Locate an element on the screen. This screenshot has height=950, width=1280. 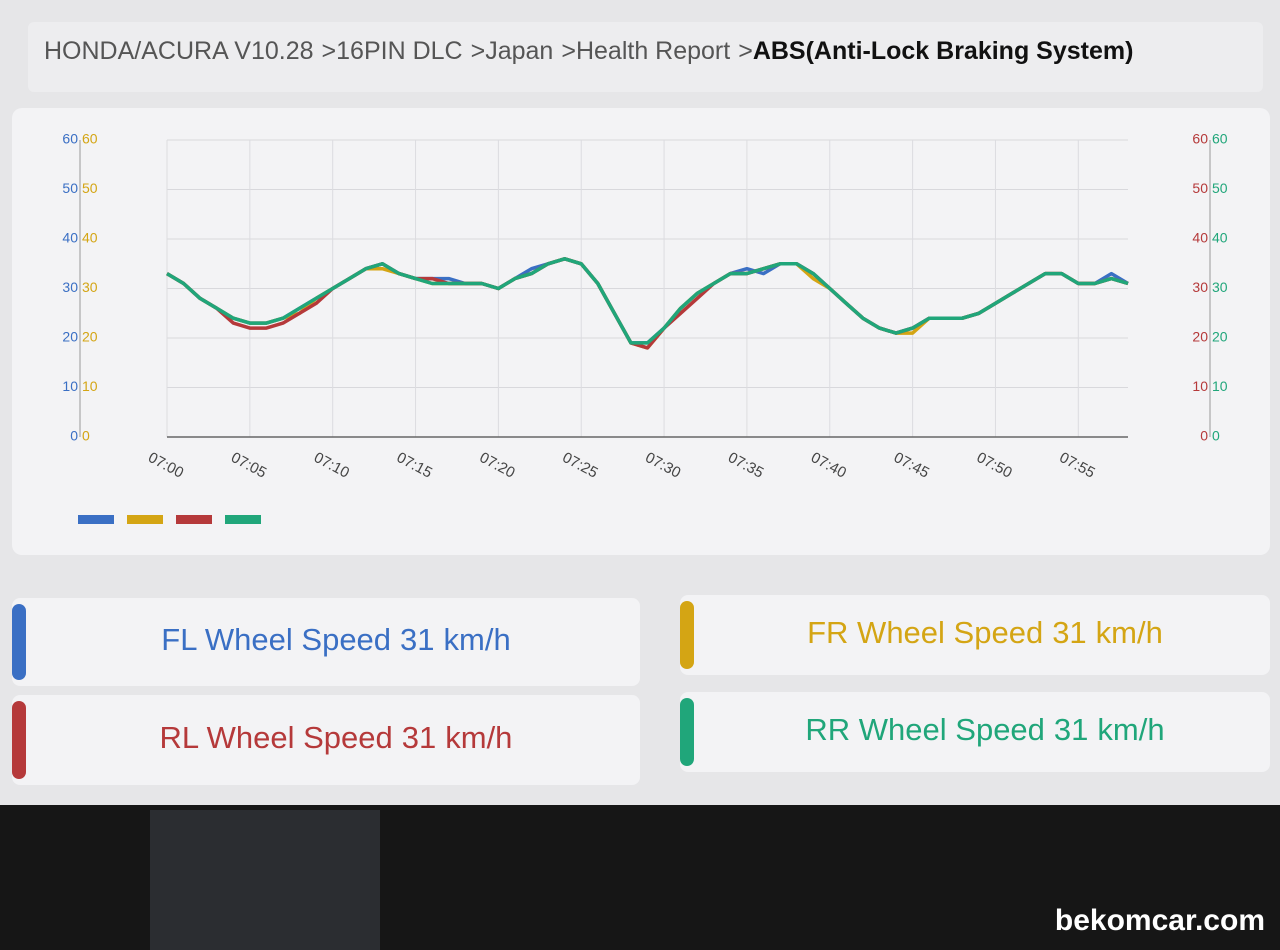
card-text: FL Wheel Speed 31 km/h is located at coordinates (335, 639).